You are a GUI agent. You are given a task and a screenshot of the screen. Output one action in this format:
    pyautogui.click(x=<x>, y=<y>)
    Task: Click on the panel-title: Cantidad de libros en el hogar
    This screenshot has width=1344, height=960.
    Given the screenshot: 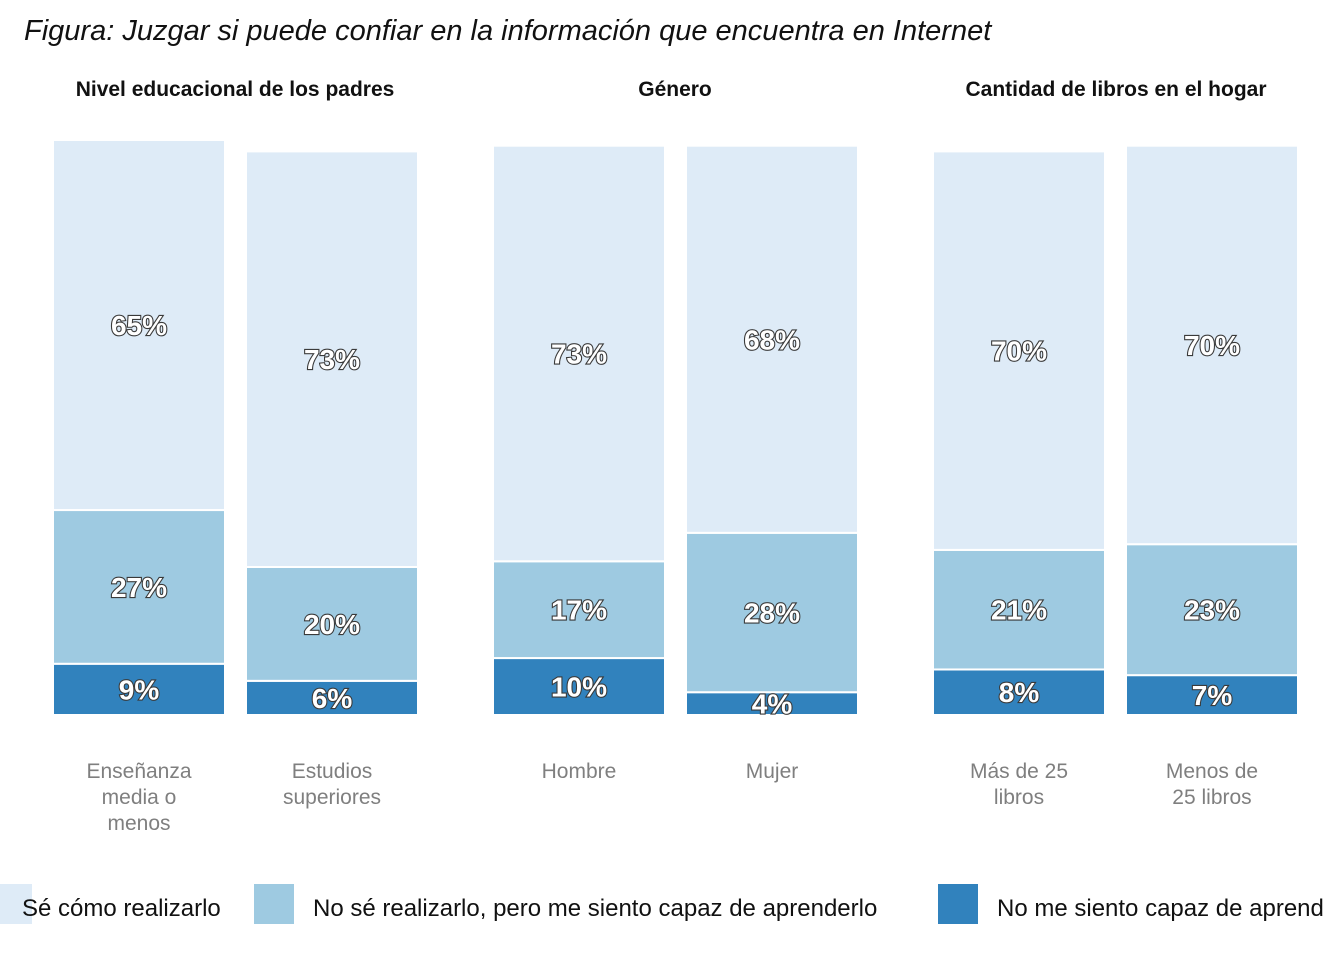 What is the action you would take?
    pyautogui.click(x=1115, y=89)
    